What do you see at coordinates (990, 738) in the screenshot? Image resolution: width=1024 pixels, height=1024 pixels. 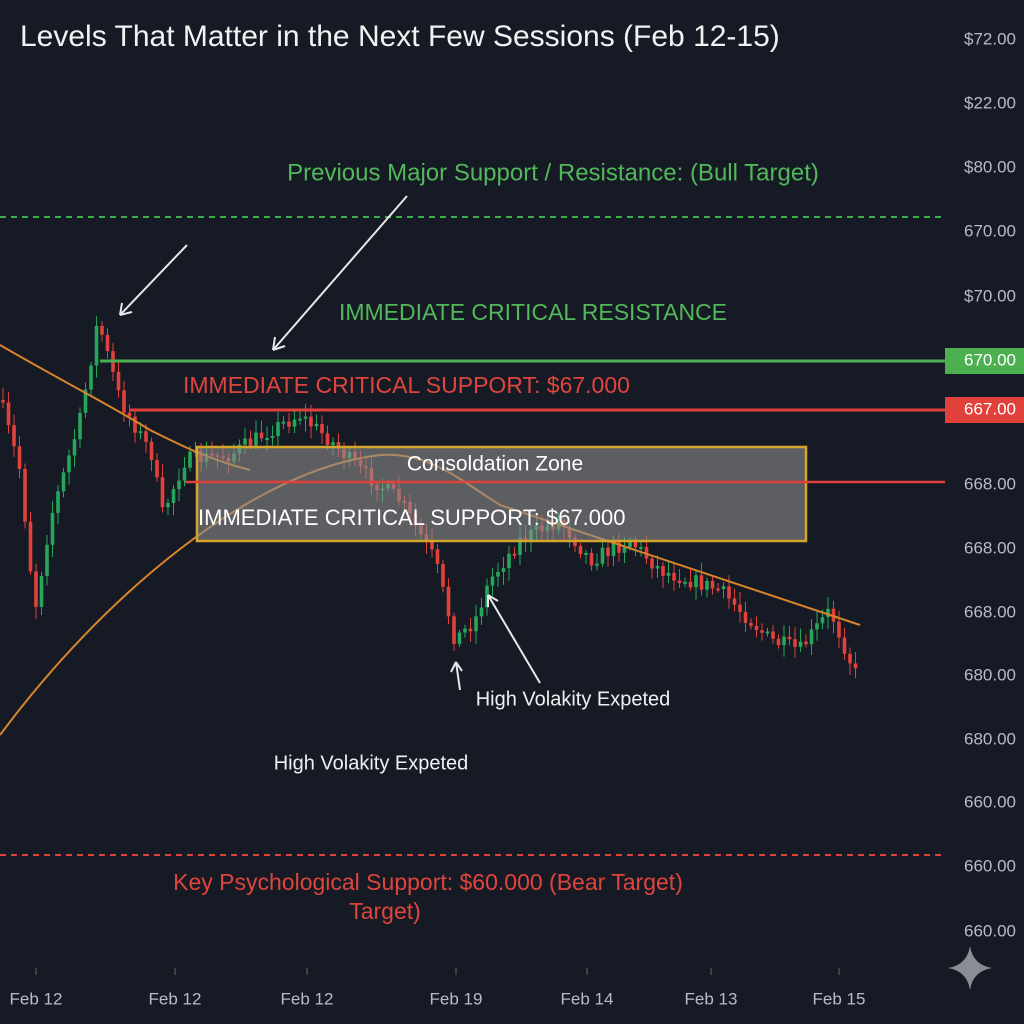 I see `price-label: 680.00` at bounding box center [990, 738].